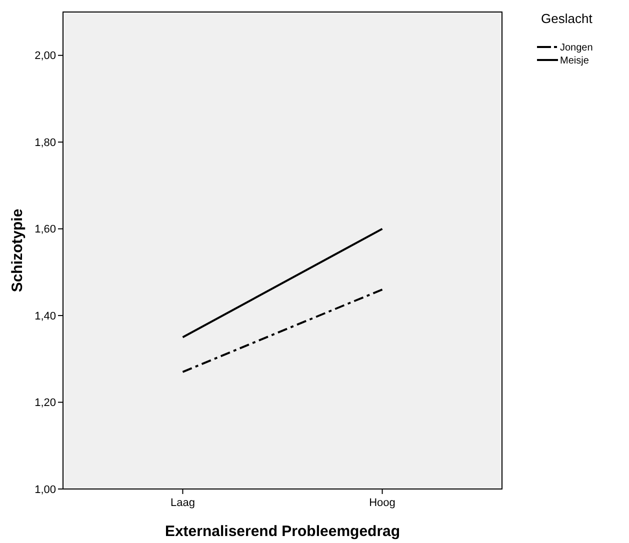  I want to click on x-tick-label: Laag, so click(182, 503).